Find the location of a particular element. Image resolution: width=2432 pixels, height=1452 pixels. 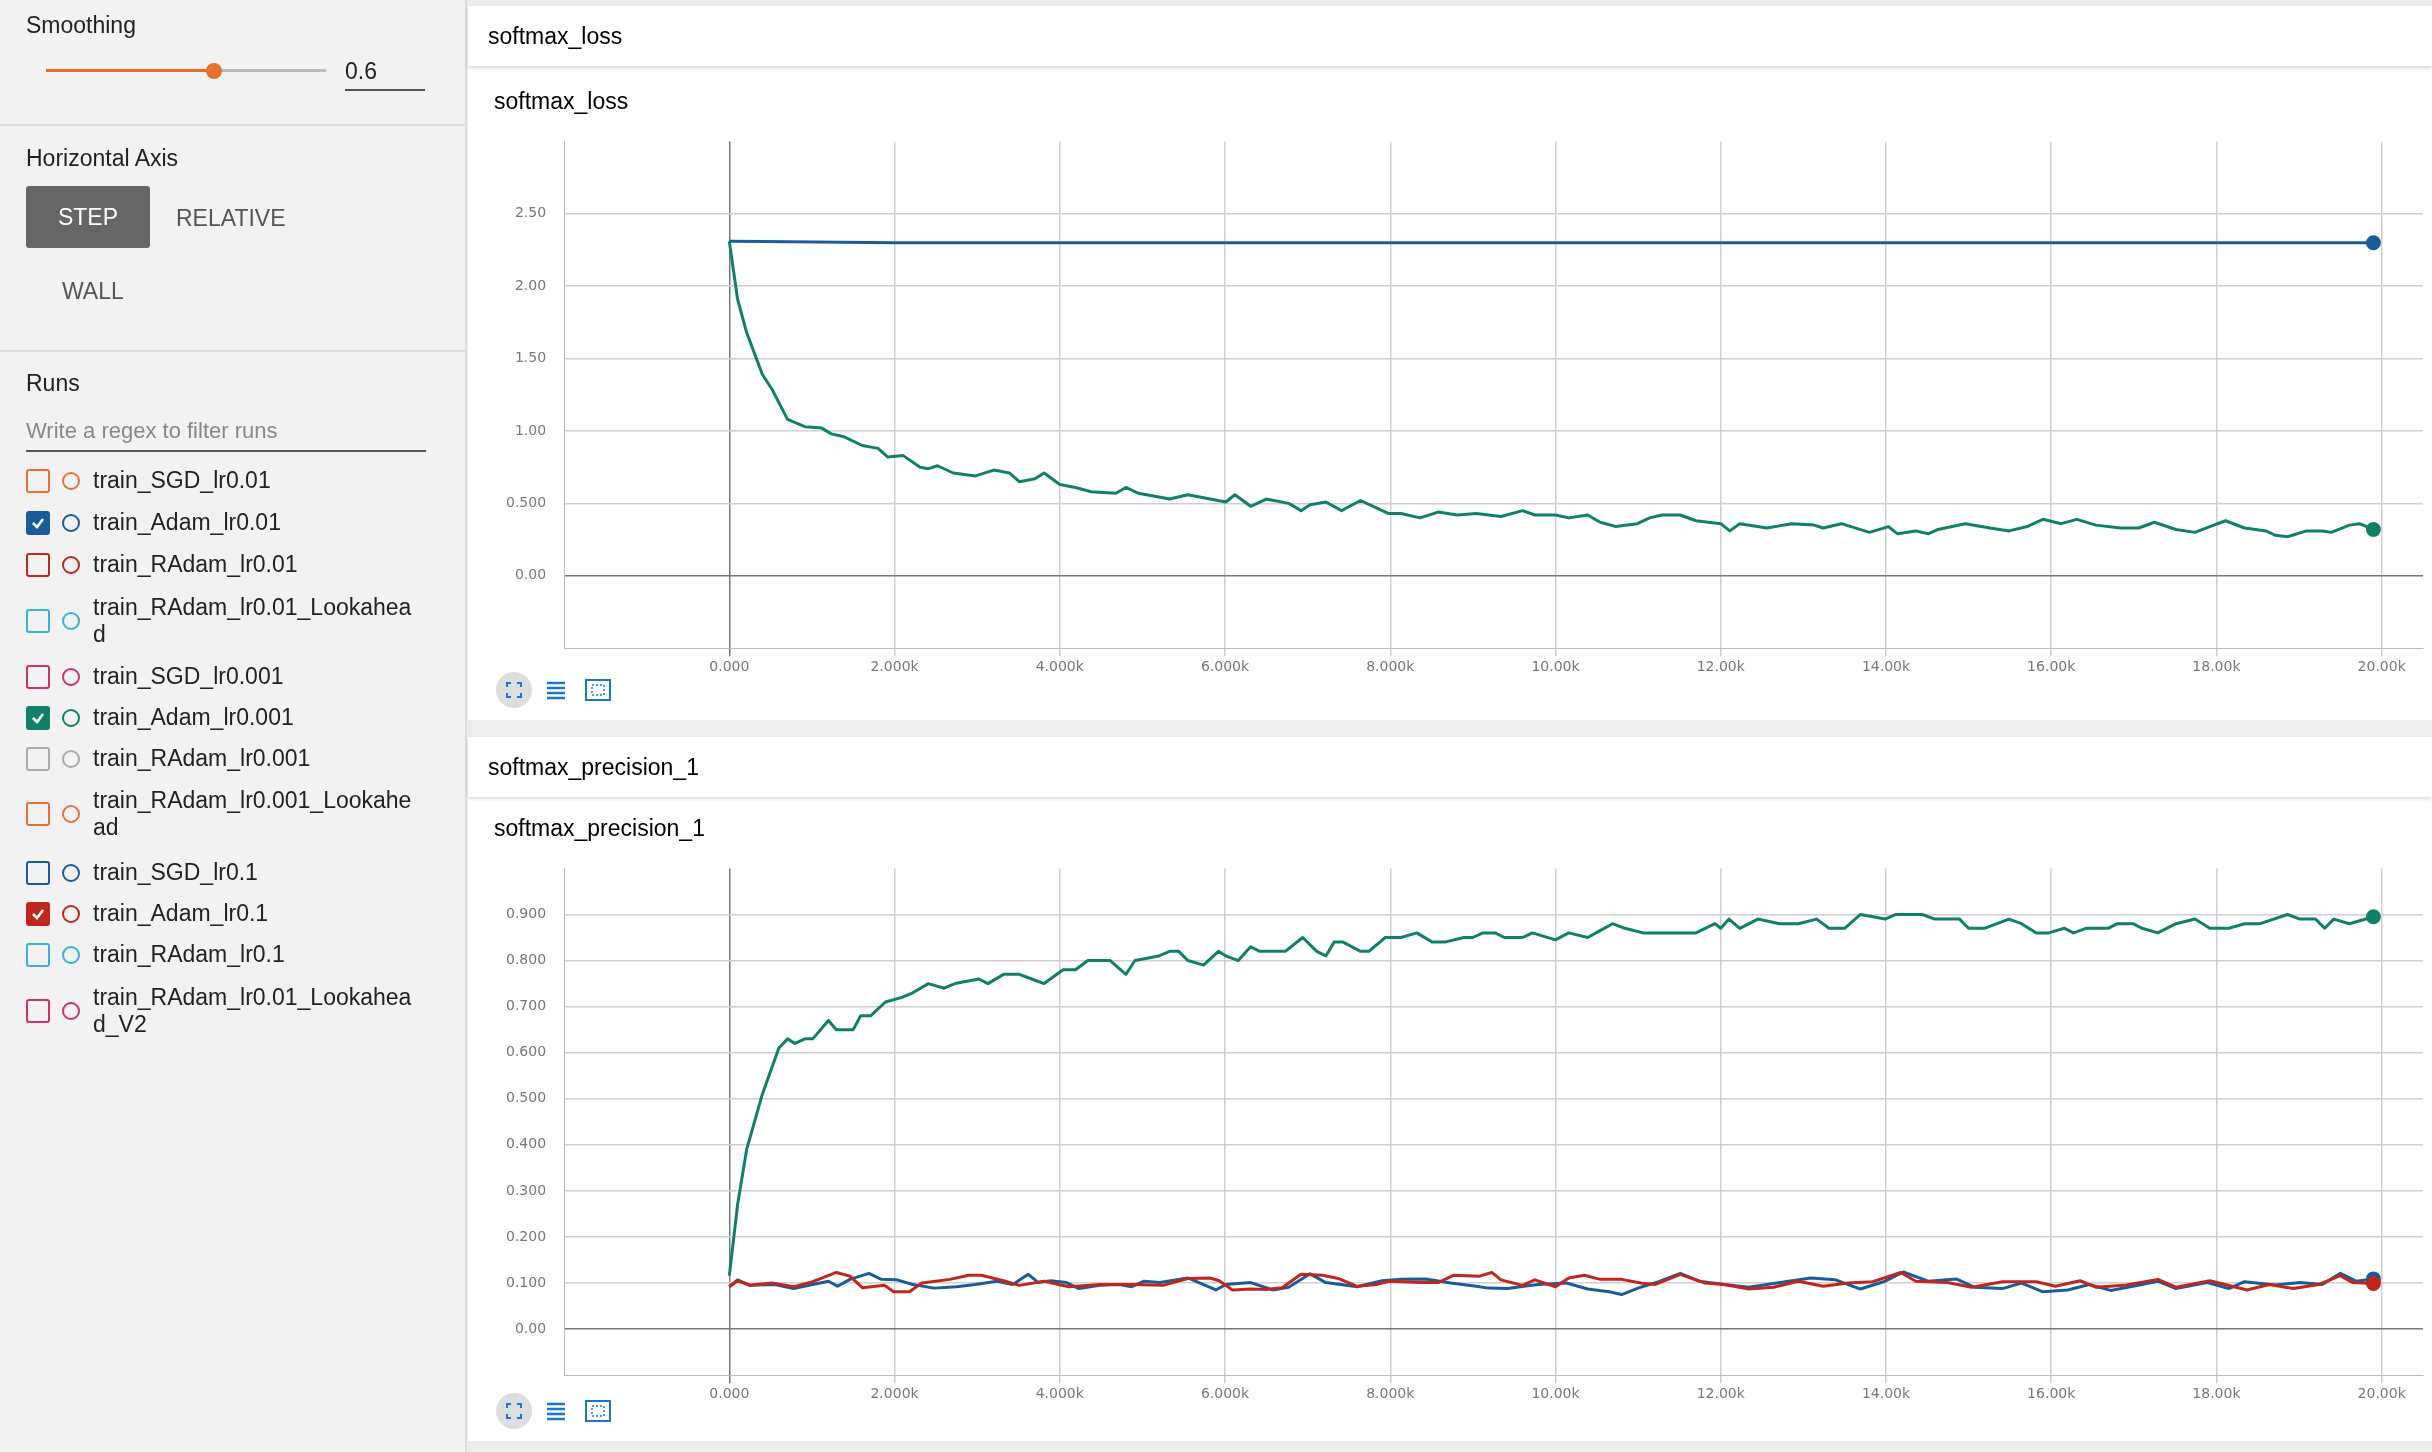

text: train_RAdam_lr0.01 is located at coordinates (196, 564).